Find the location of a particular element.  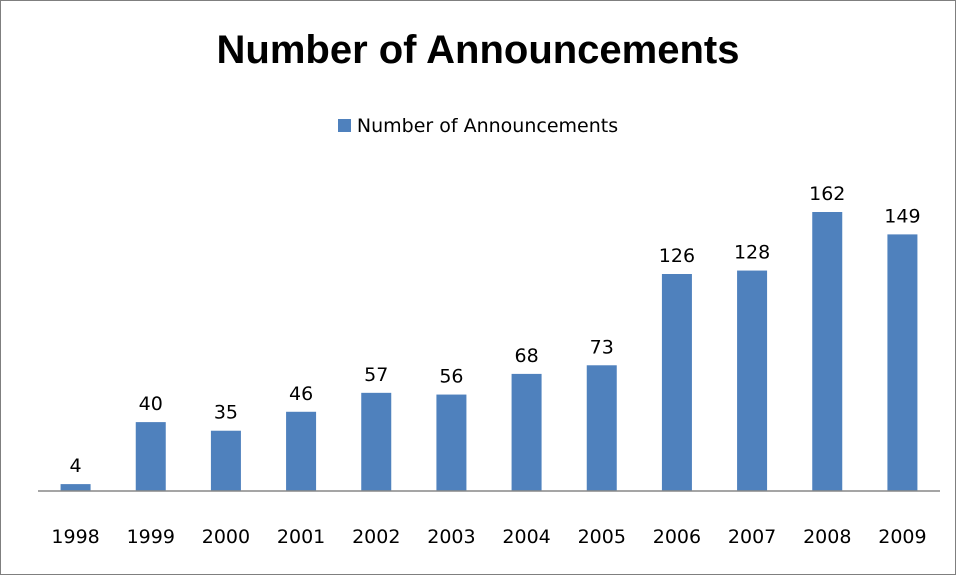

bar-2005 is located at coordinates (601, 428).